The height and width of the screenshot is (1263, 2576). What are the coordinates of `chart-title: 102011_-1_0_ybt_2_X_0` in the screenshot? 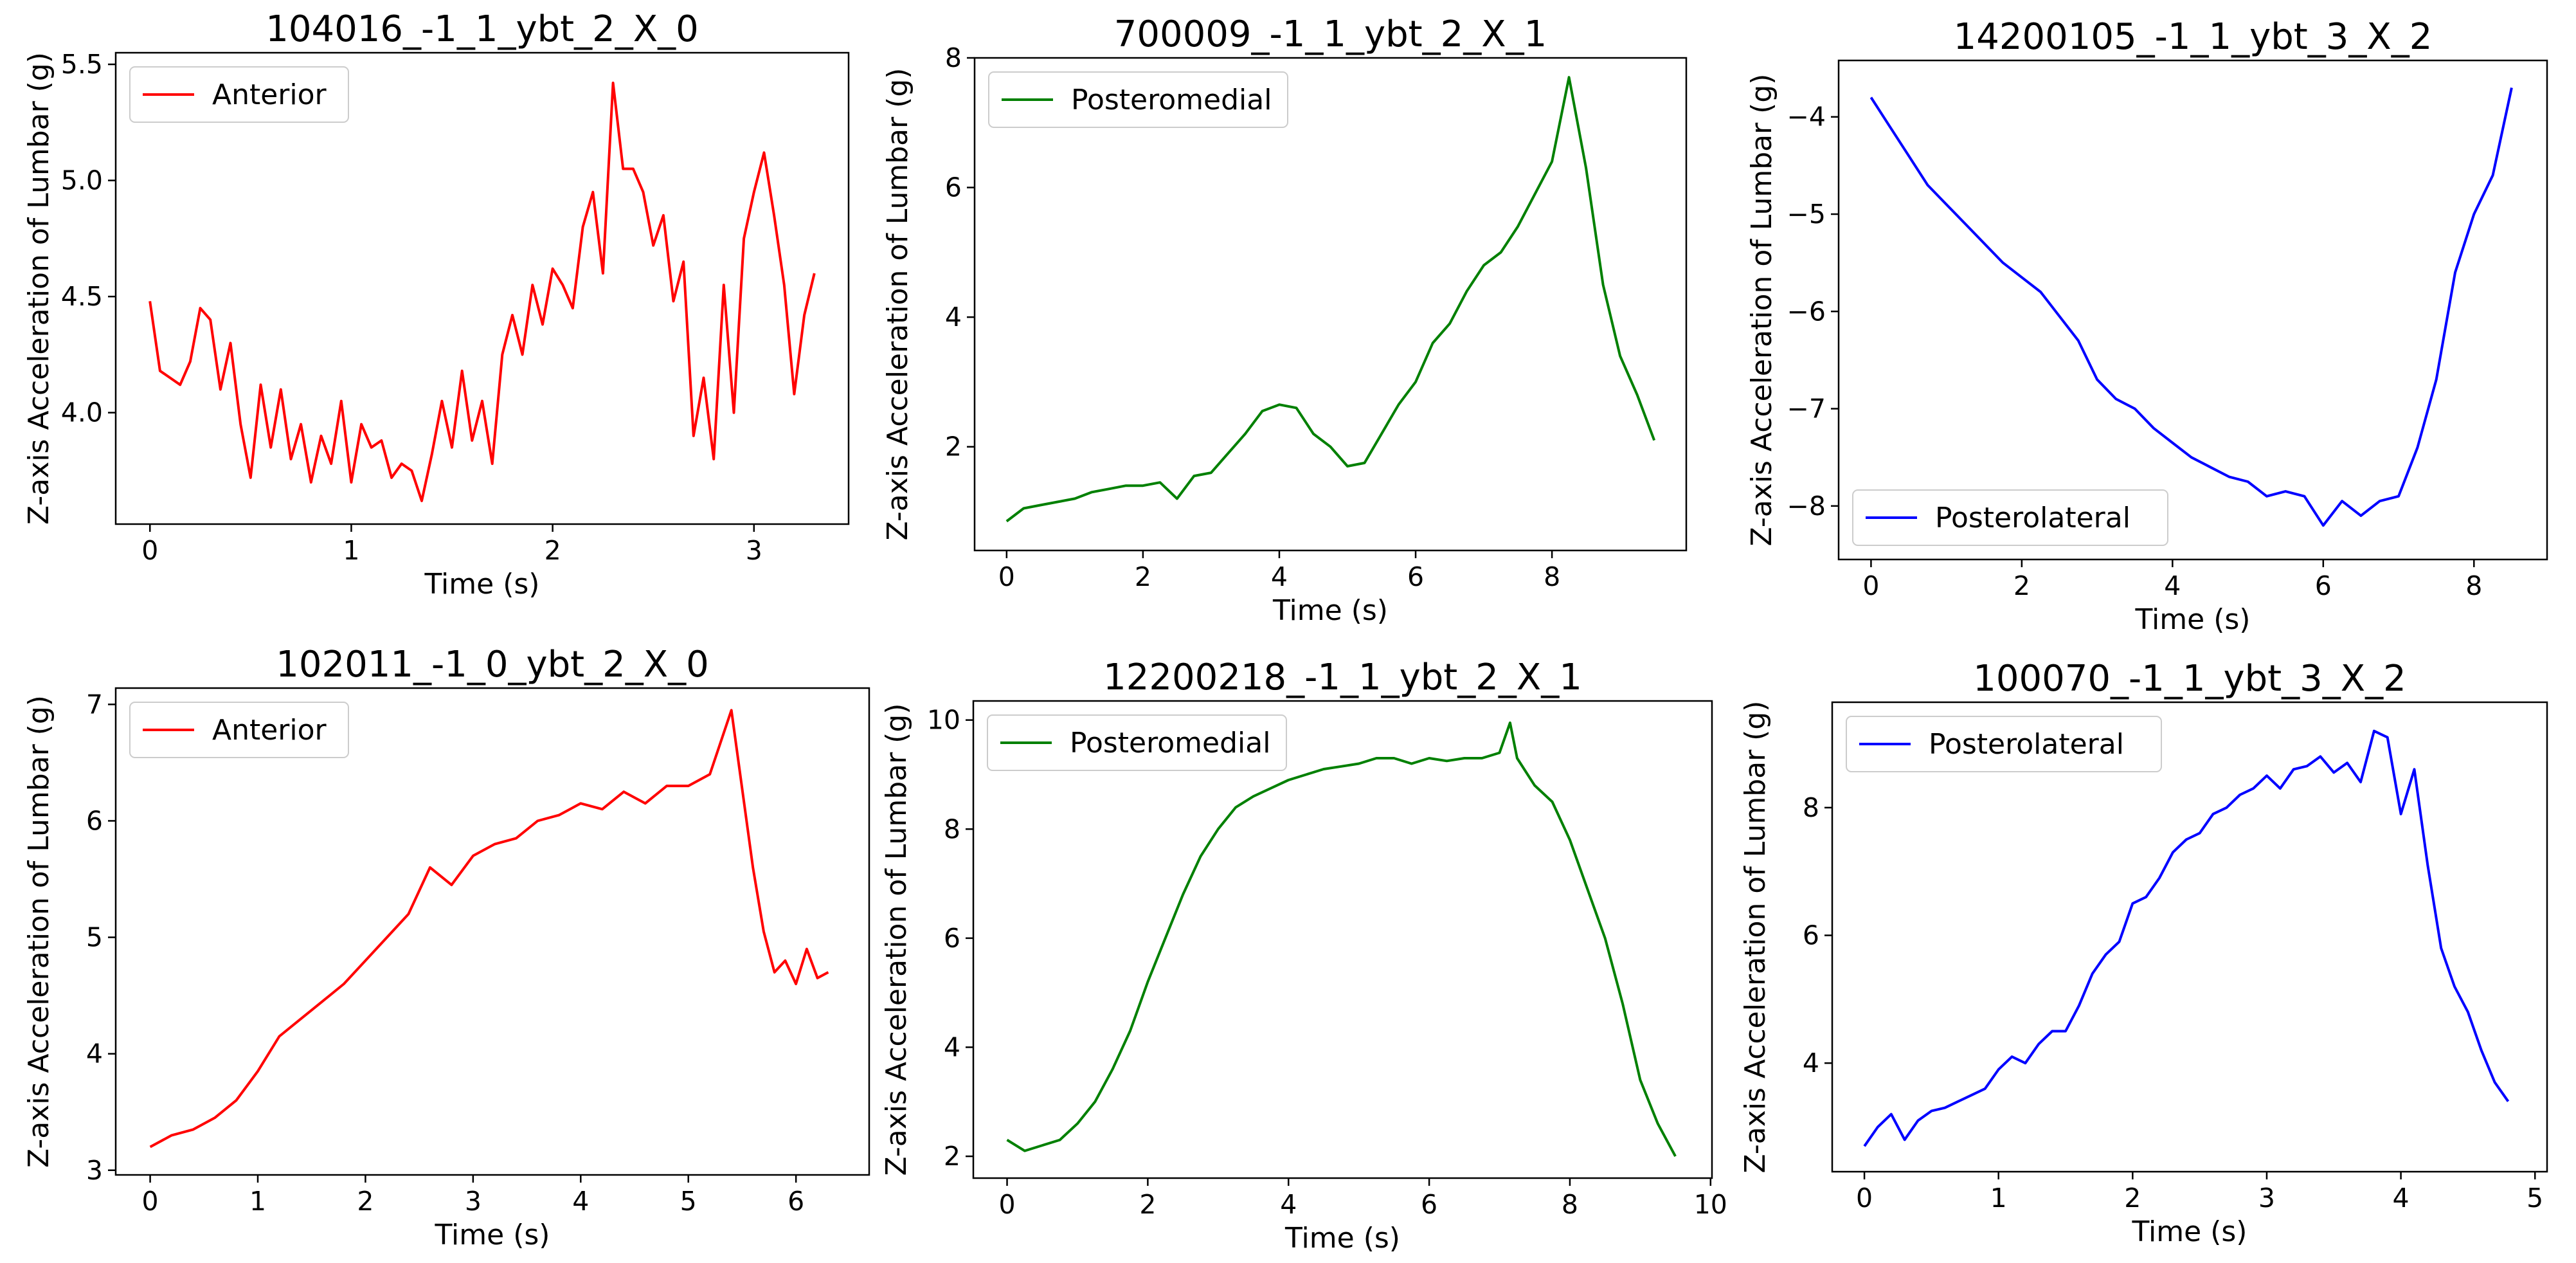 It's located at (492, 665).